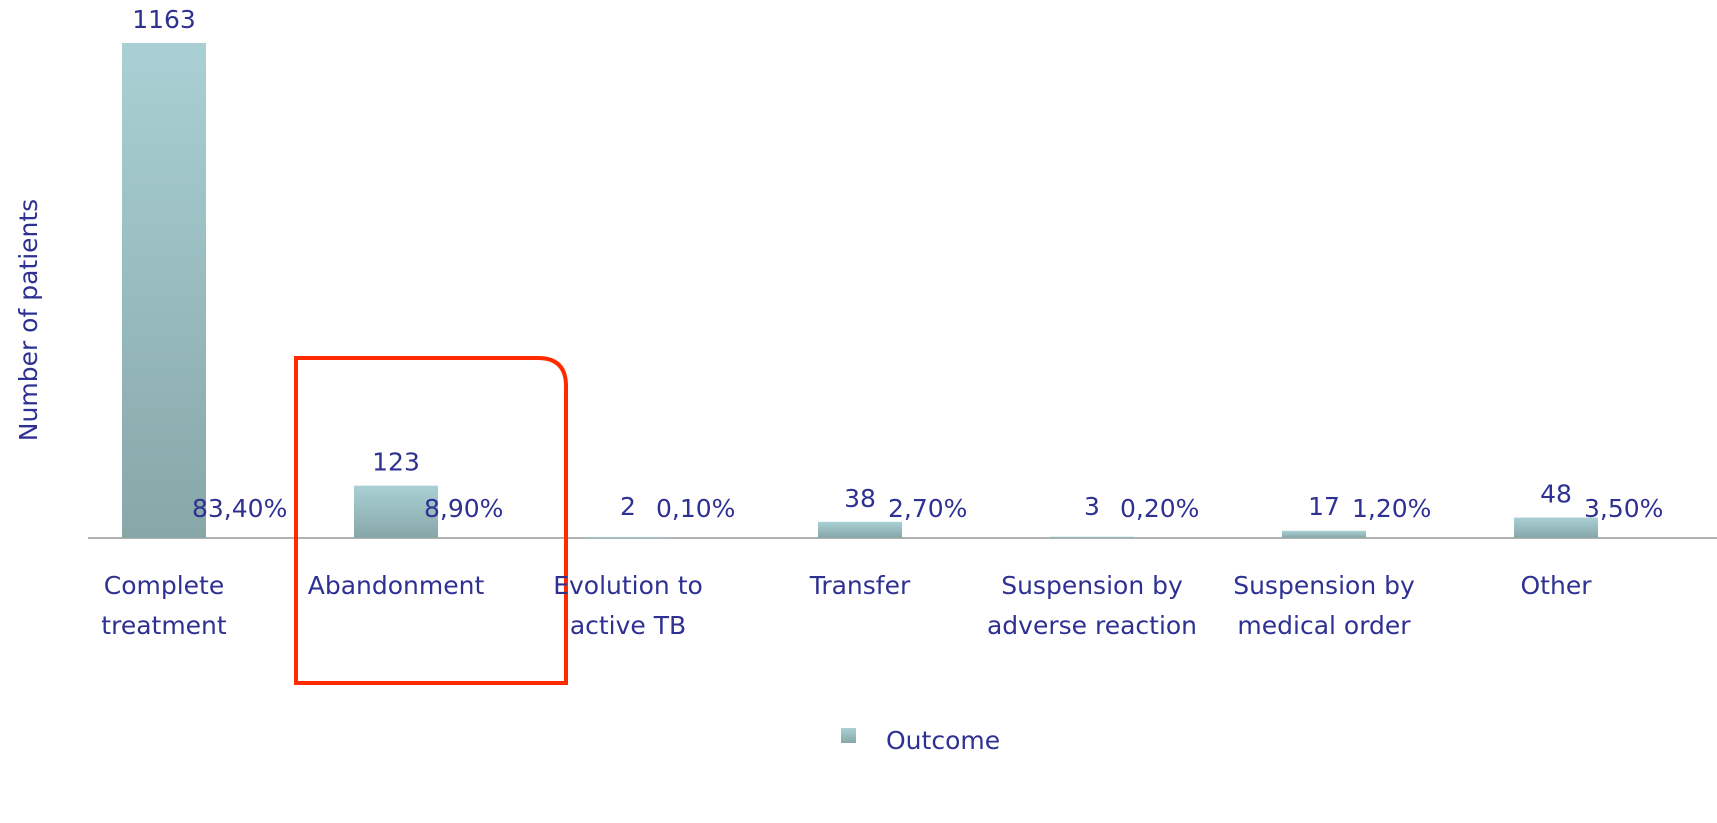  I want to click on value-label: 3, so click(1092, 506).